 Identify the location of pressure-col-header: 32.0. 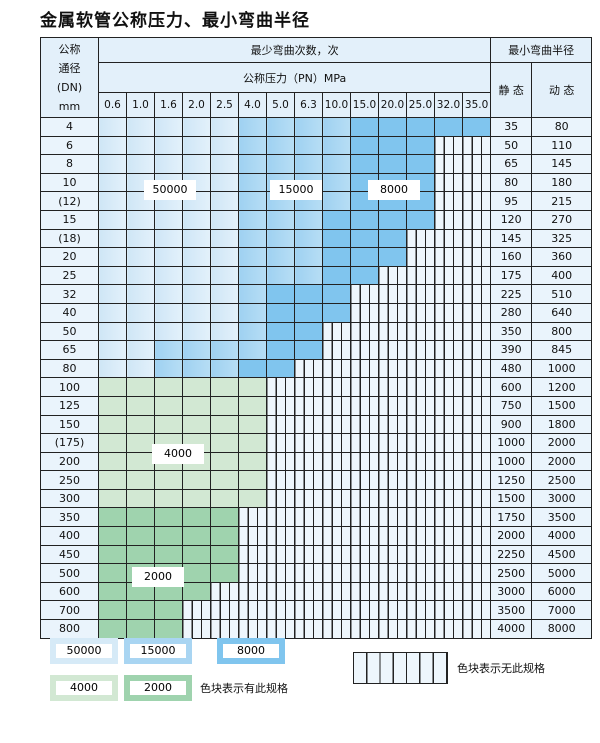
(448, 105).